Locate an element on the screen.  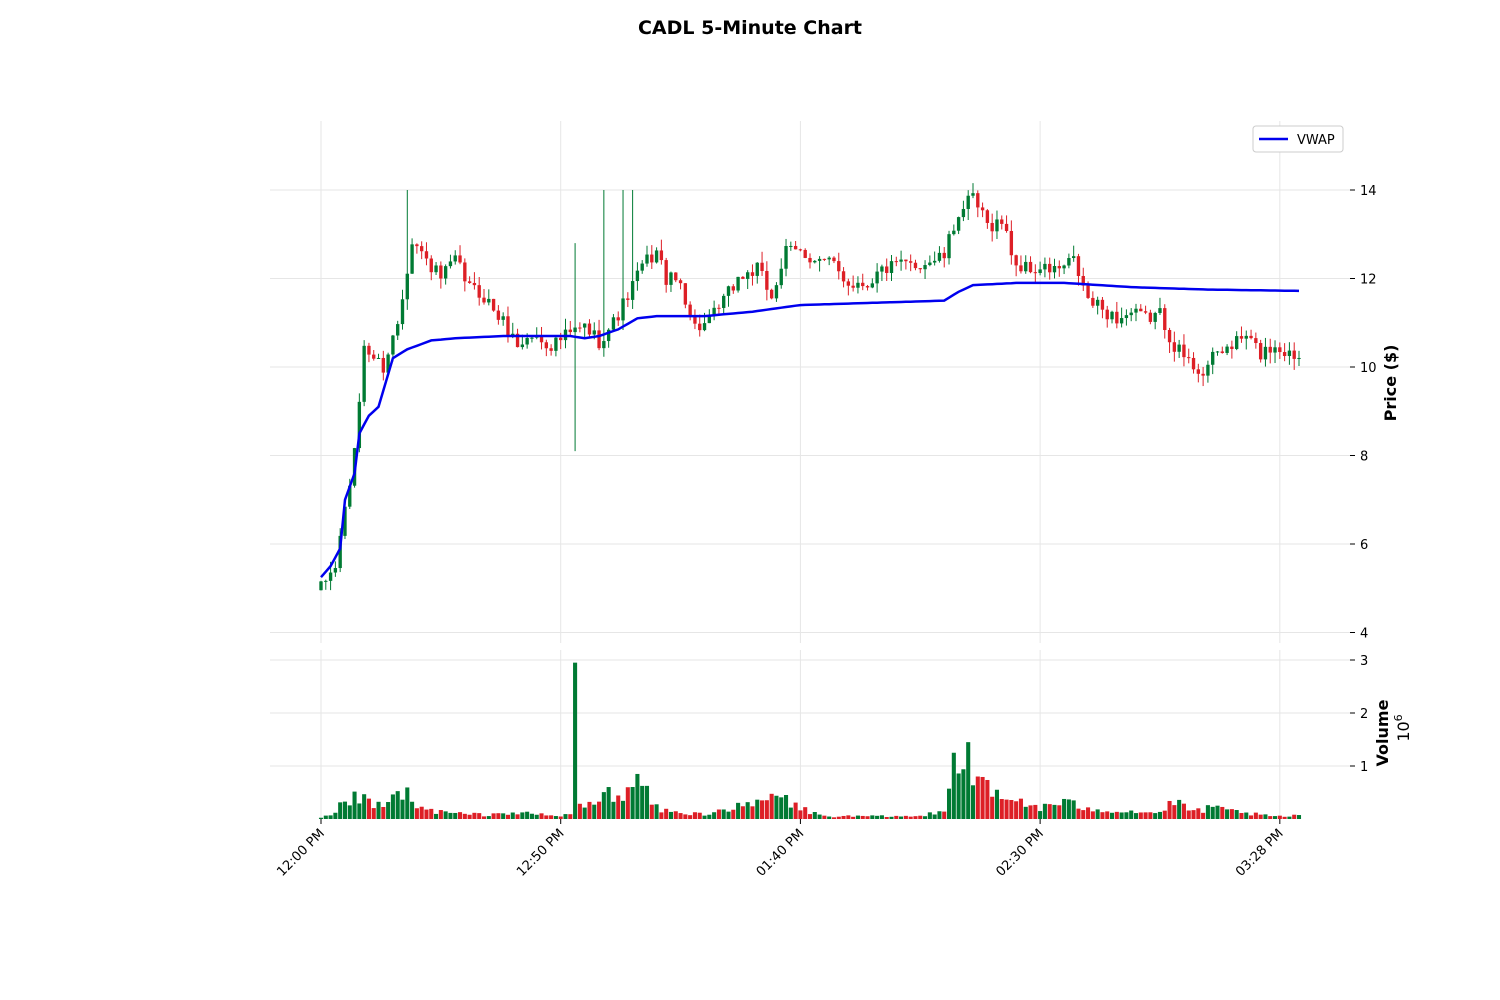
chart-title: CADL 5-Minute Chart is located at coordinates (750, 28).